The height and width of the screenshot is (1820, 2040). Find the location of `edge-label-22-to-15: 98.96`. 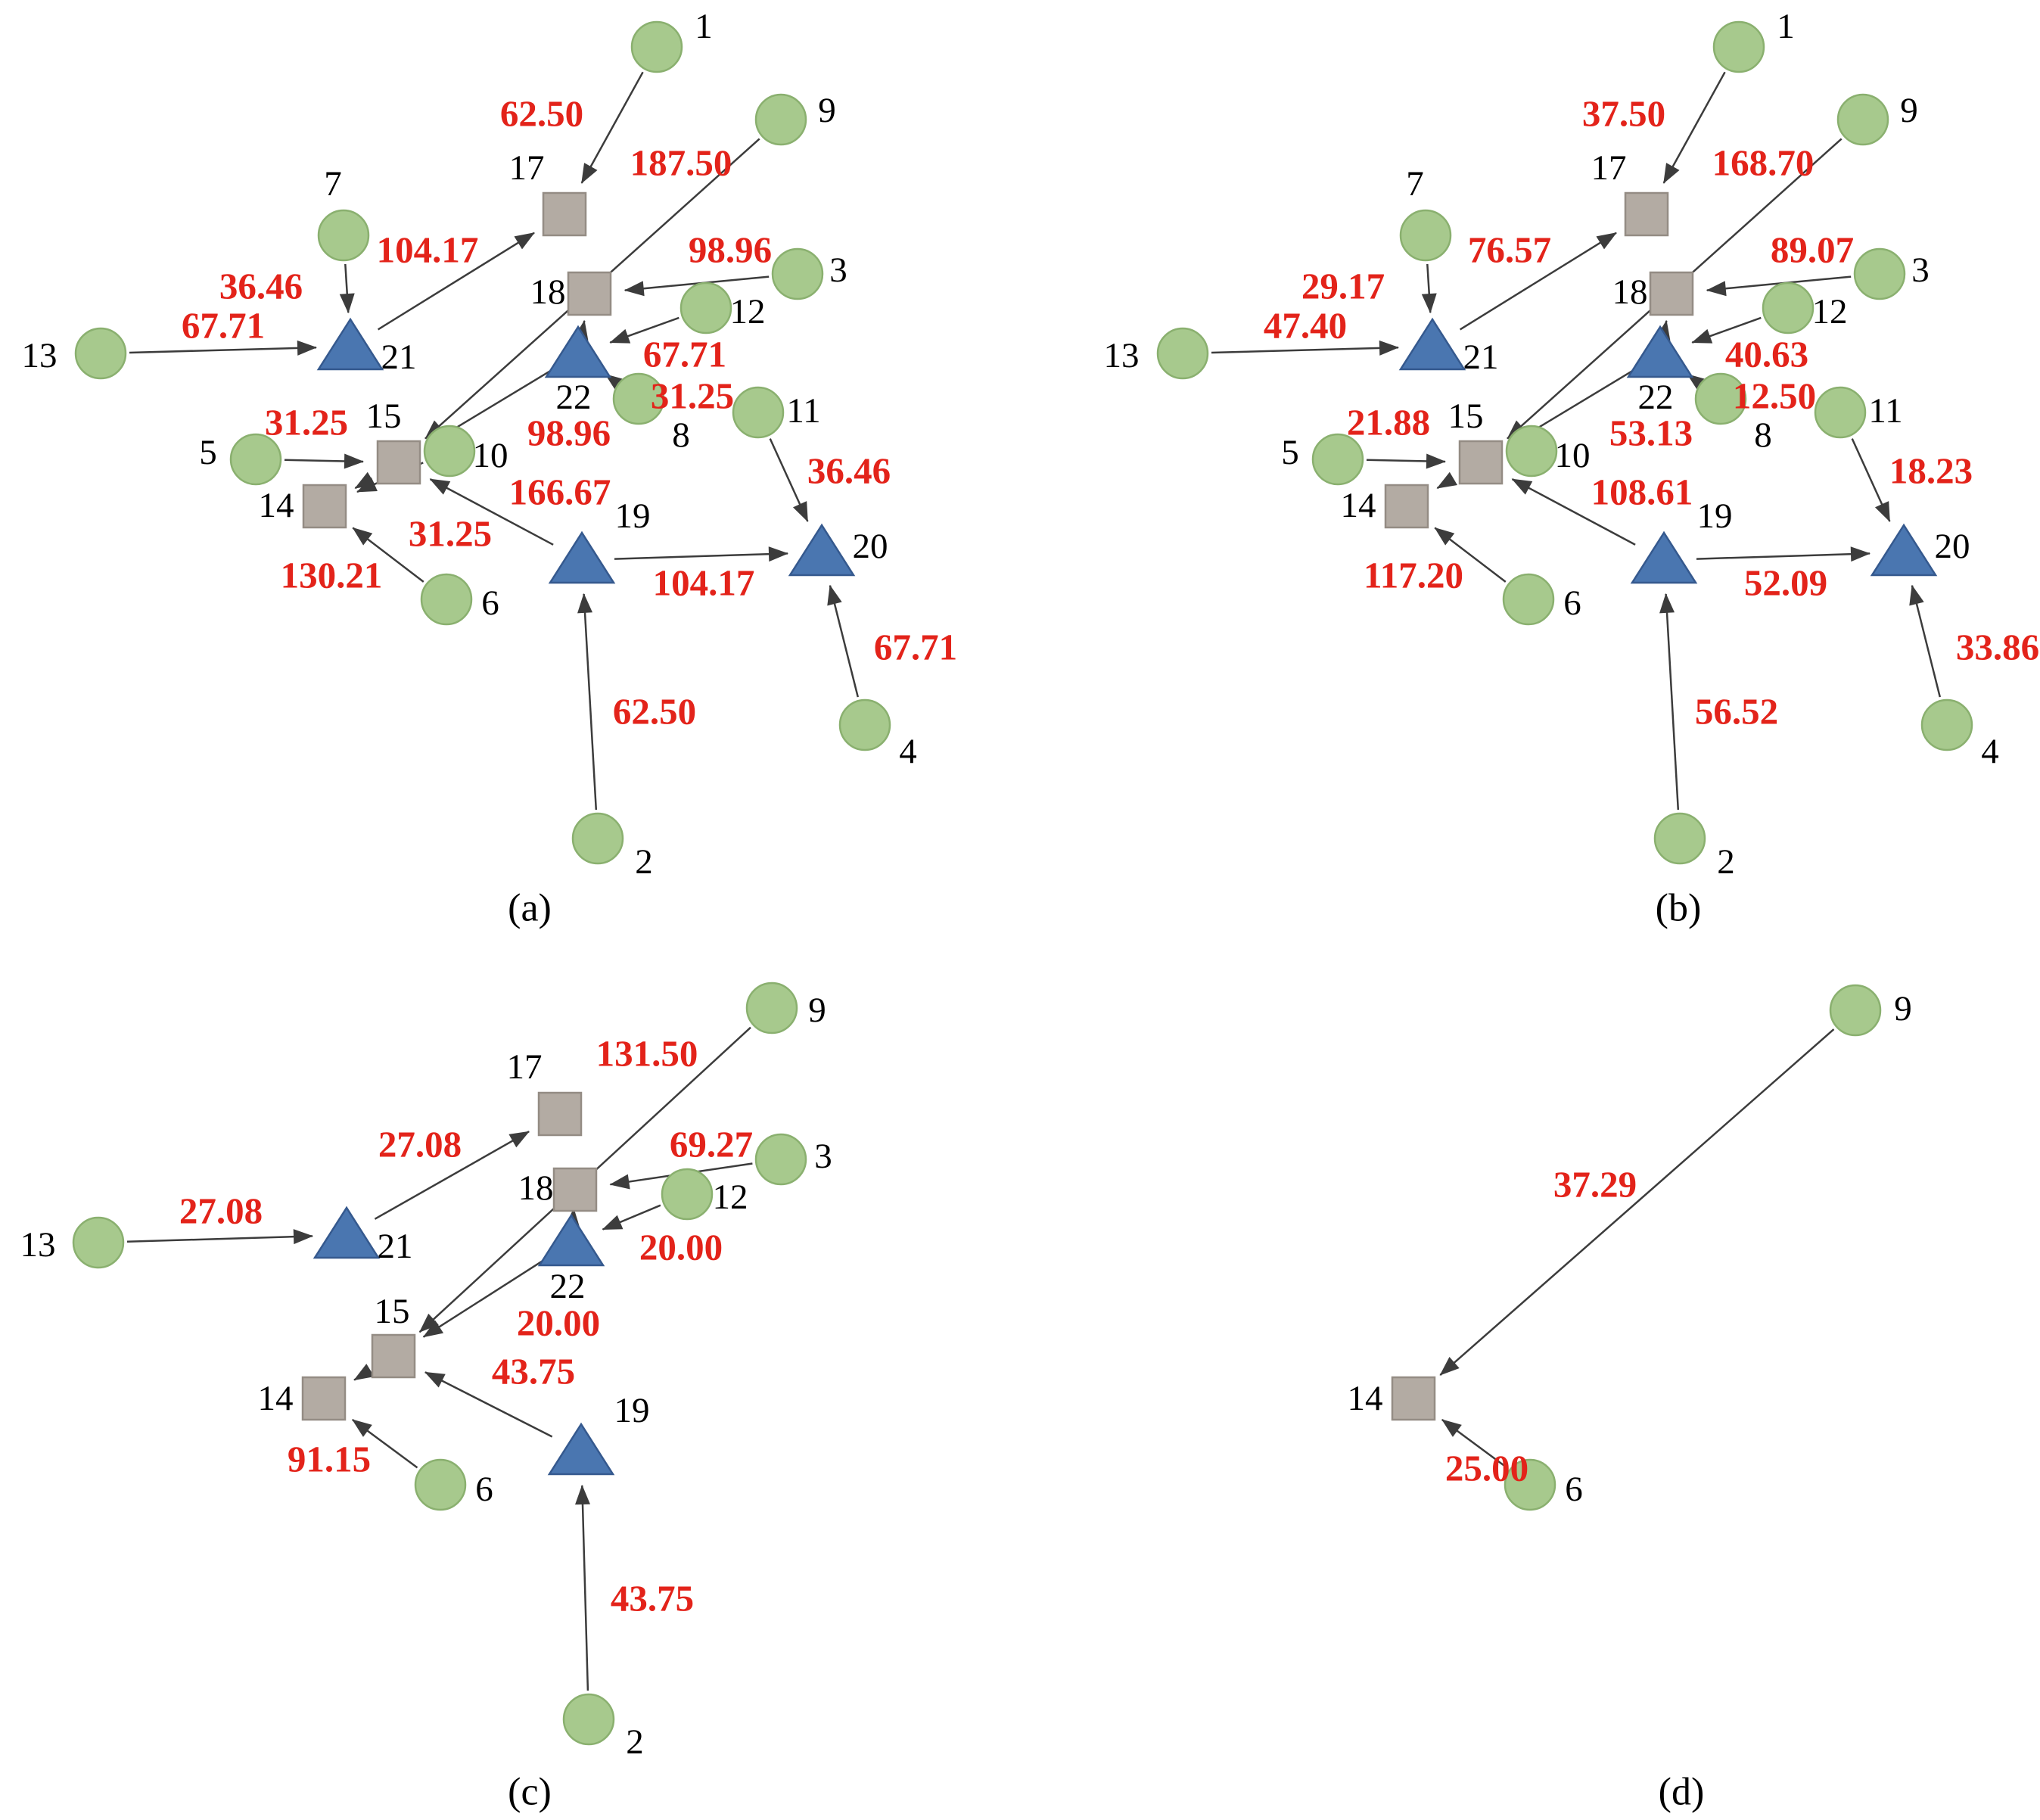

edge-label-22-to-15: 98.96 is located at coordinates (569, 433).